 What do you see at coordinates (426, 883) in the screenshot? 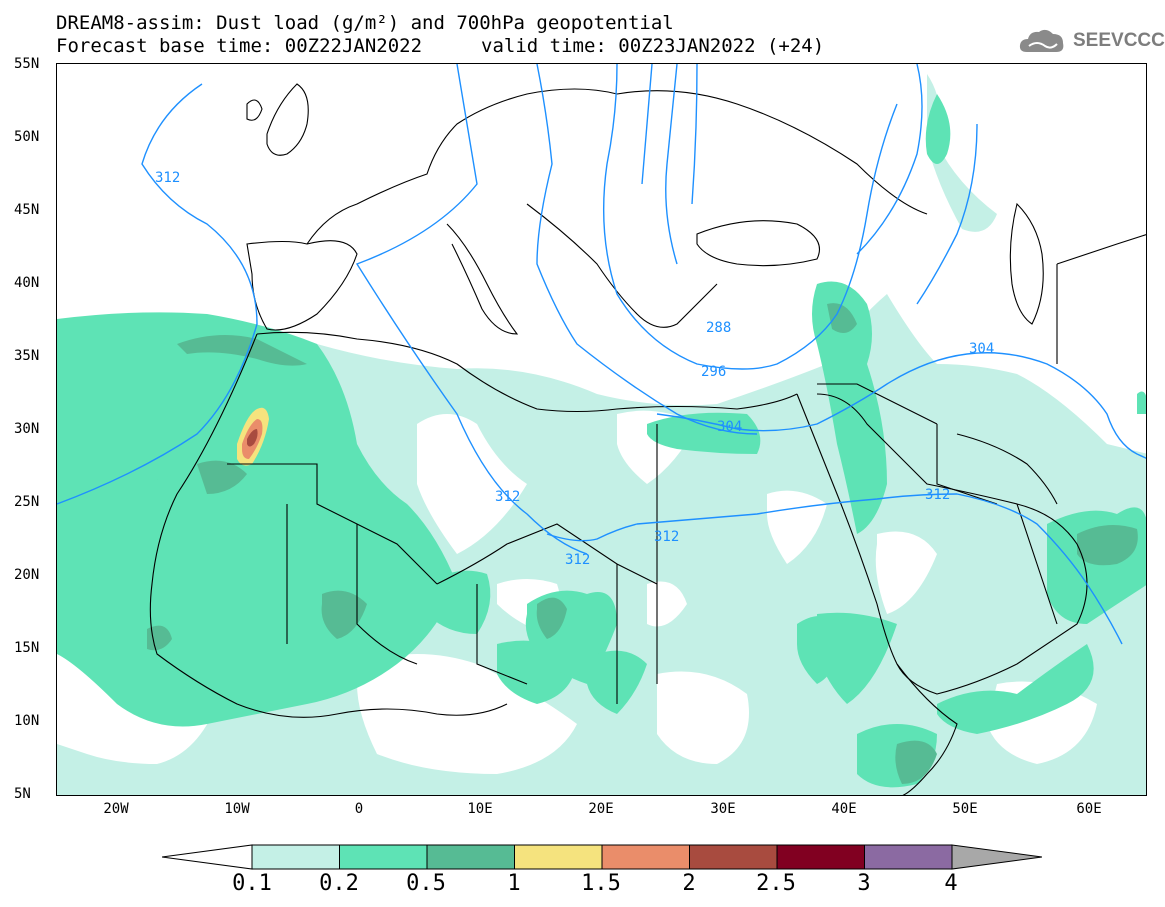
I see `colorbar-label: 0.5` at bounding box center [426, 883].